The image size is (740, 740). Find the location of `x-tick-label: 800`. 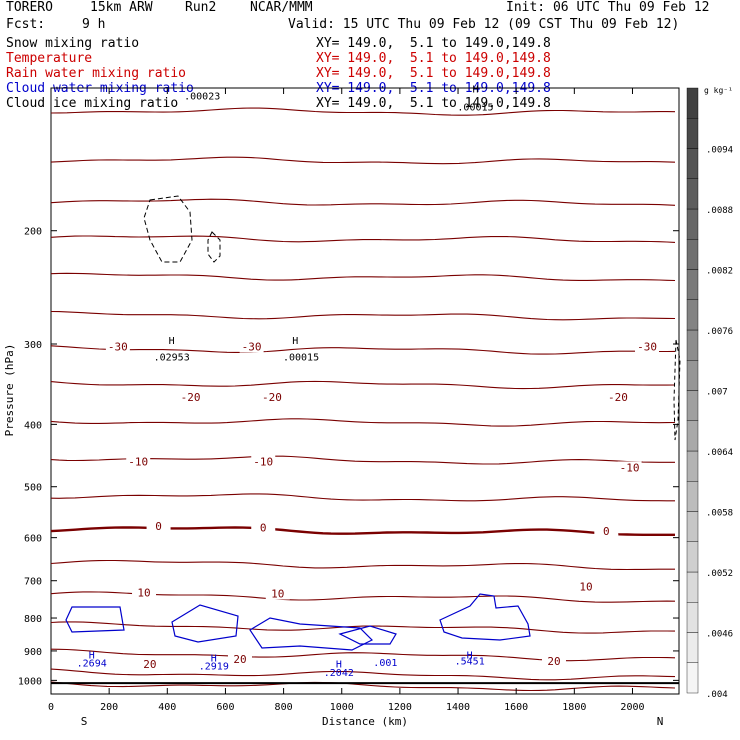

x-tick-label: 800 is located at coordinates (284, 707).